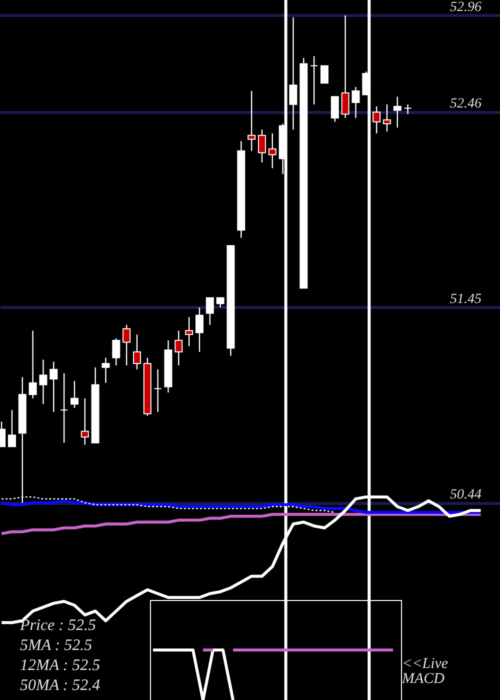 This screenshot has width=500, height=700. Describe the element at coordinates (466, 494) in the screenshot. I see `y-tick-label: 50.44` at that location.